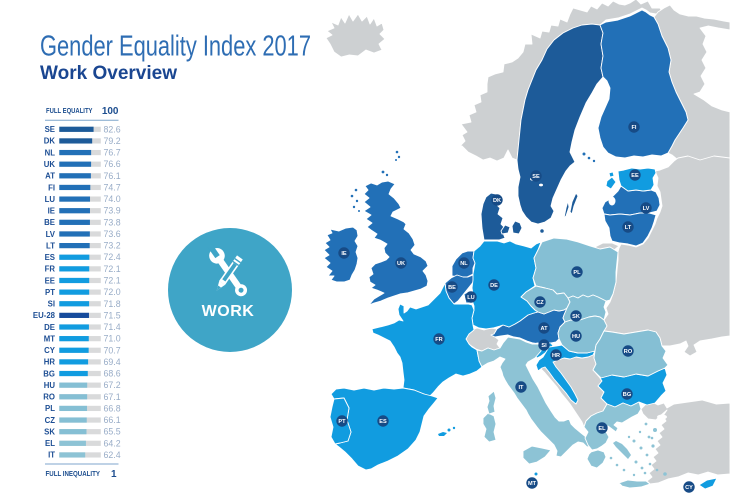  What do you see at coordinates (175, 47) in the screenshot?
I see `svg-text: Gender Equality Index 2017` at bounding box center [175, 47].